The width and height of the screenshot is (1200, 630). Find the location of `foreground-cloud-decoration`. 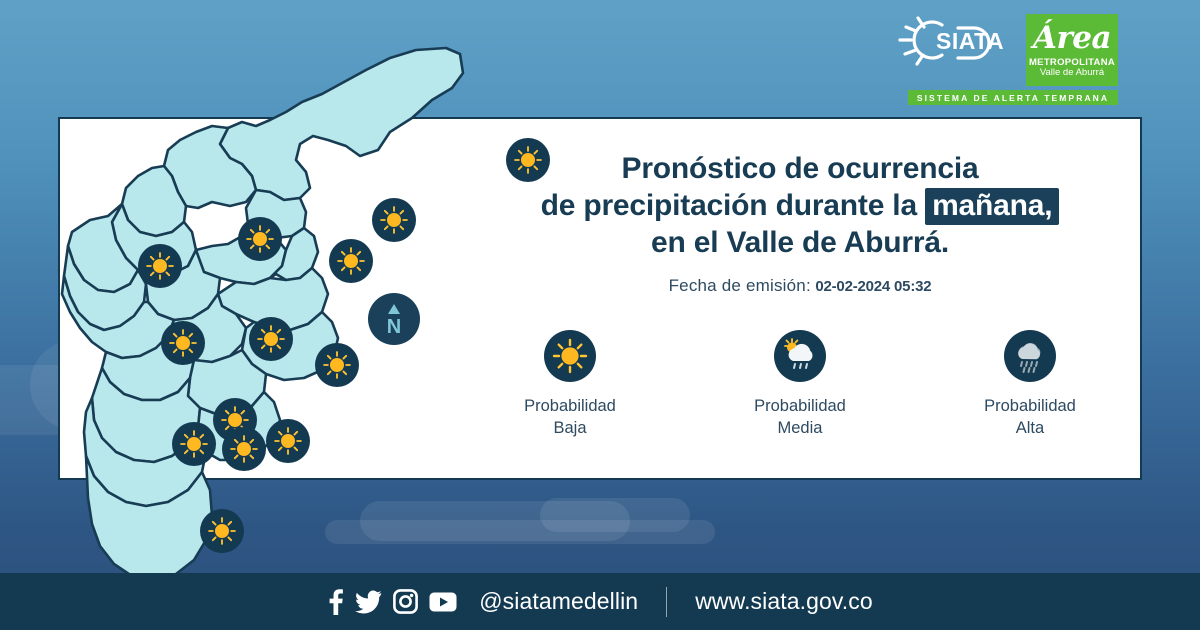

foreground-cloud-decoration is located at coordinates (520, 521).